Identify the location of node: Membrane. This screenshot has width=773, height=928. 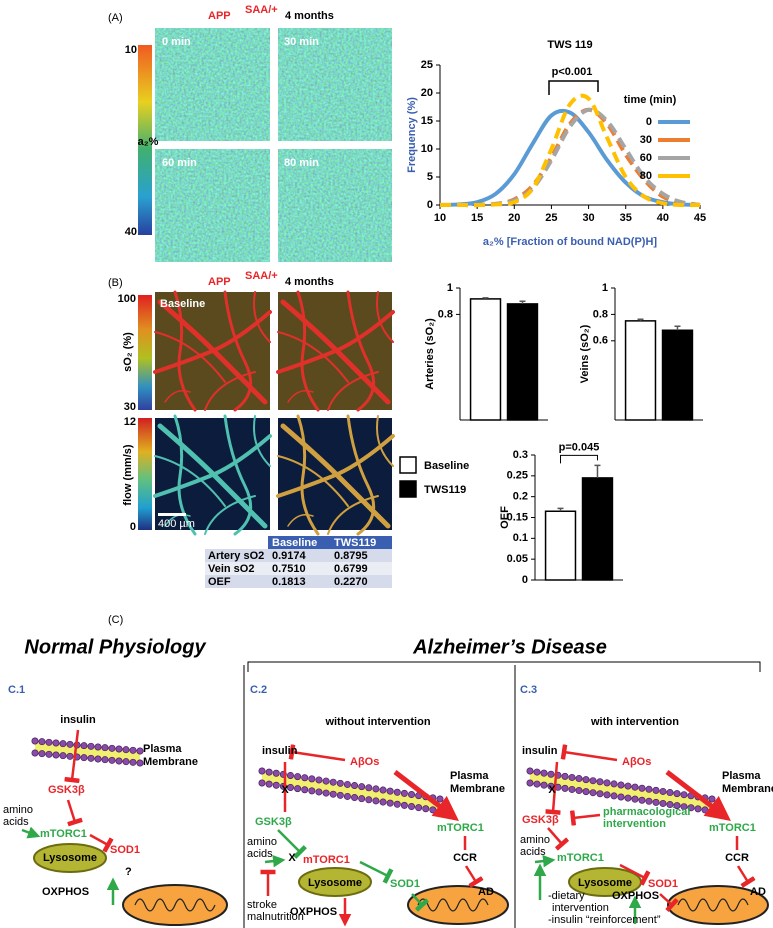
(747, 789).